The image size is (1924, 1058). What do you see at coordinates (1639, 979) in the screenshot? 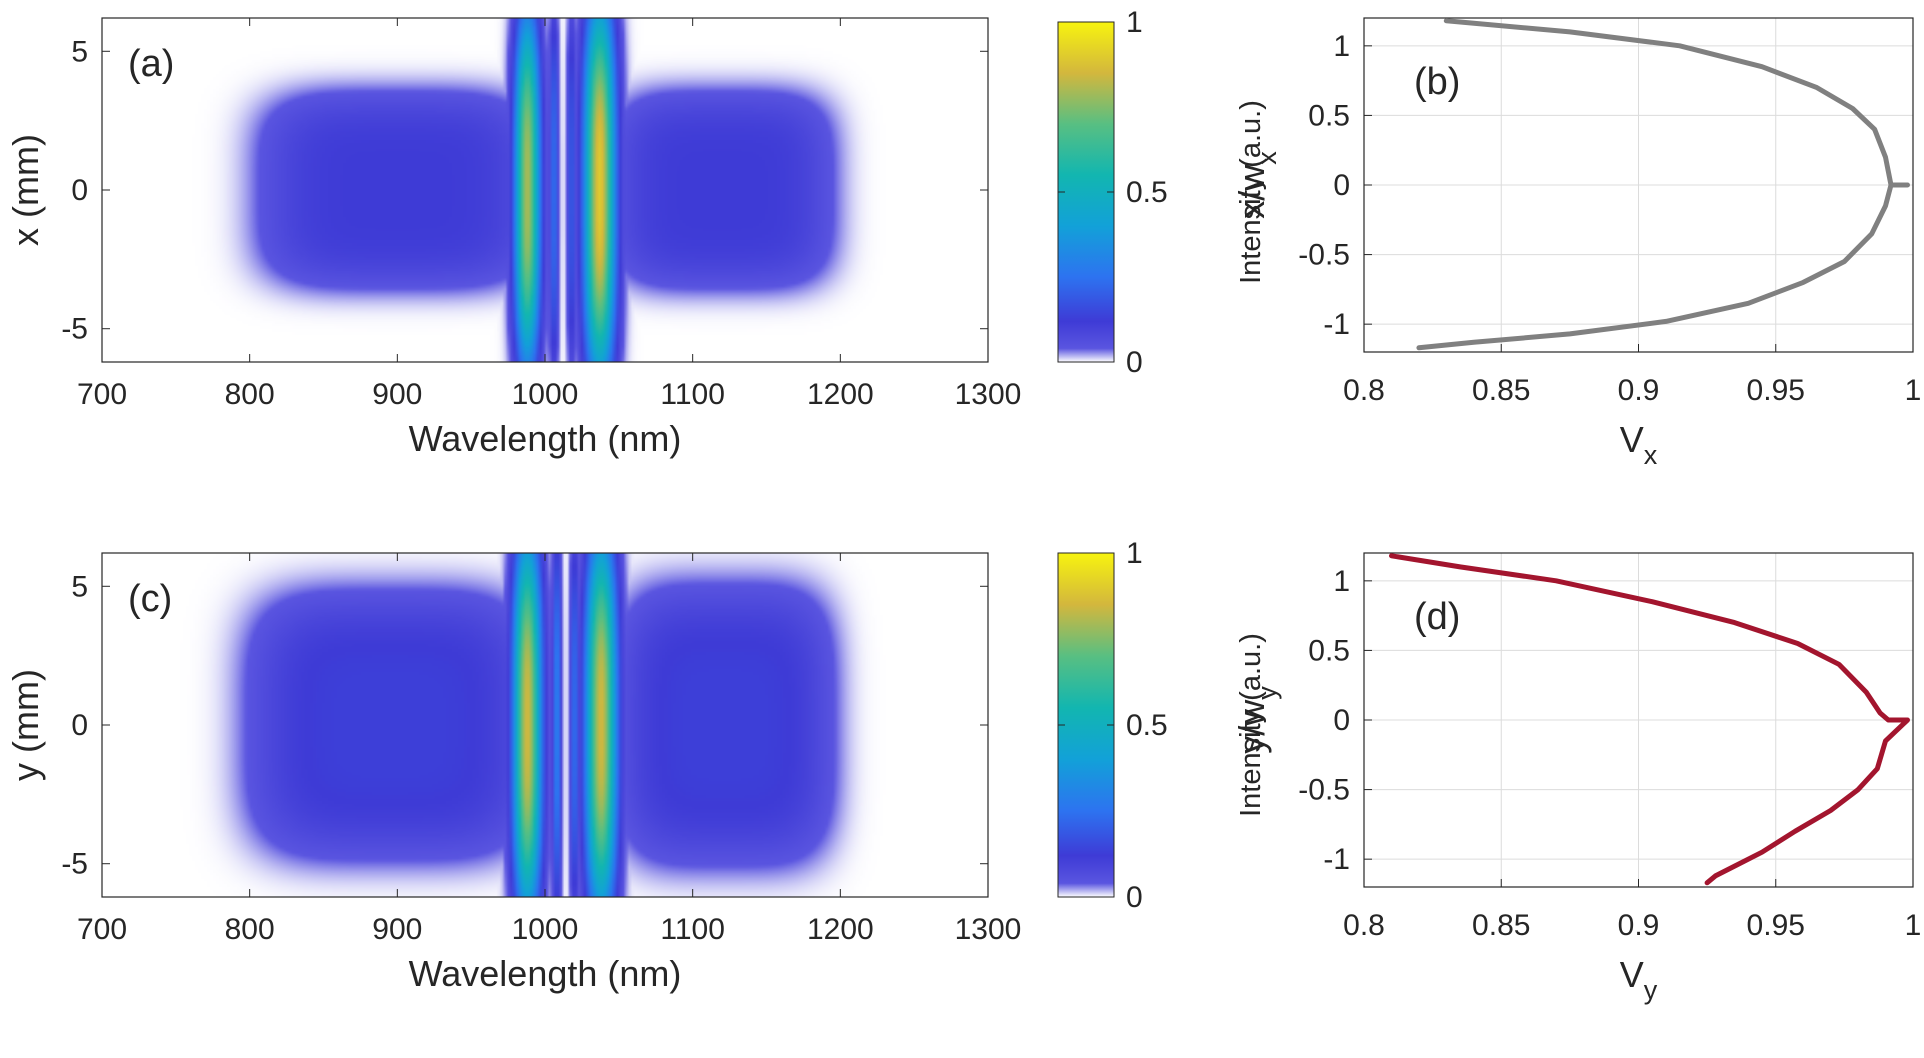
I see `x-axis-label: Vy` at bounding box center [1639, 979].